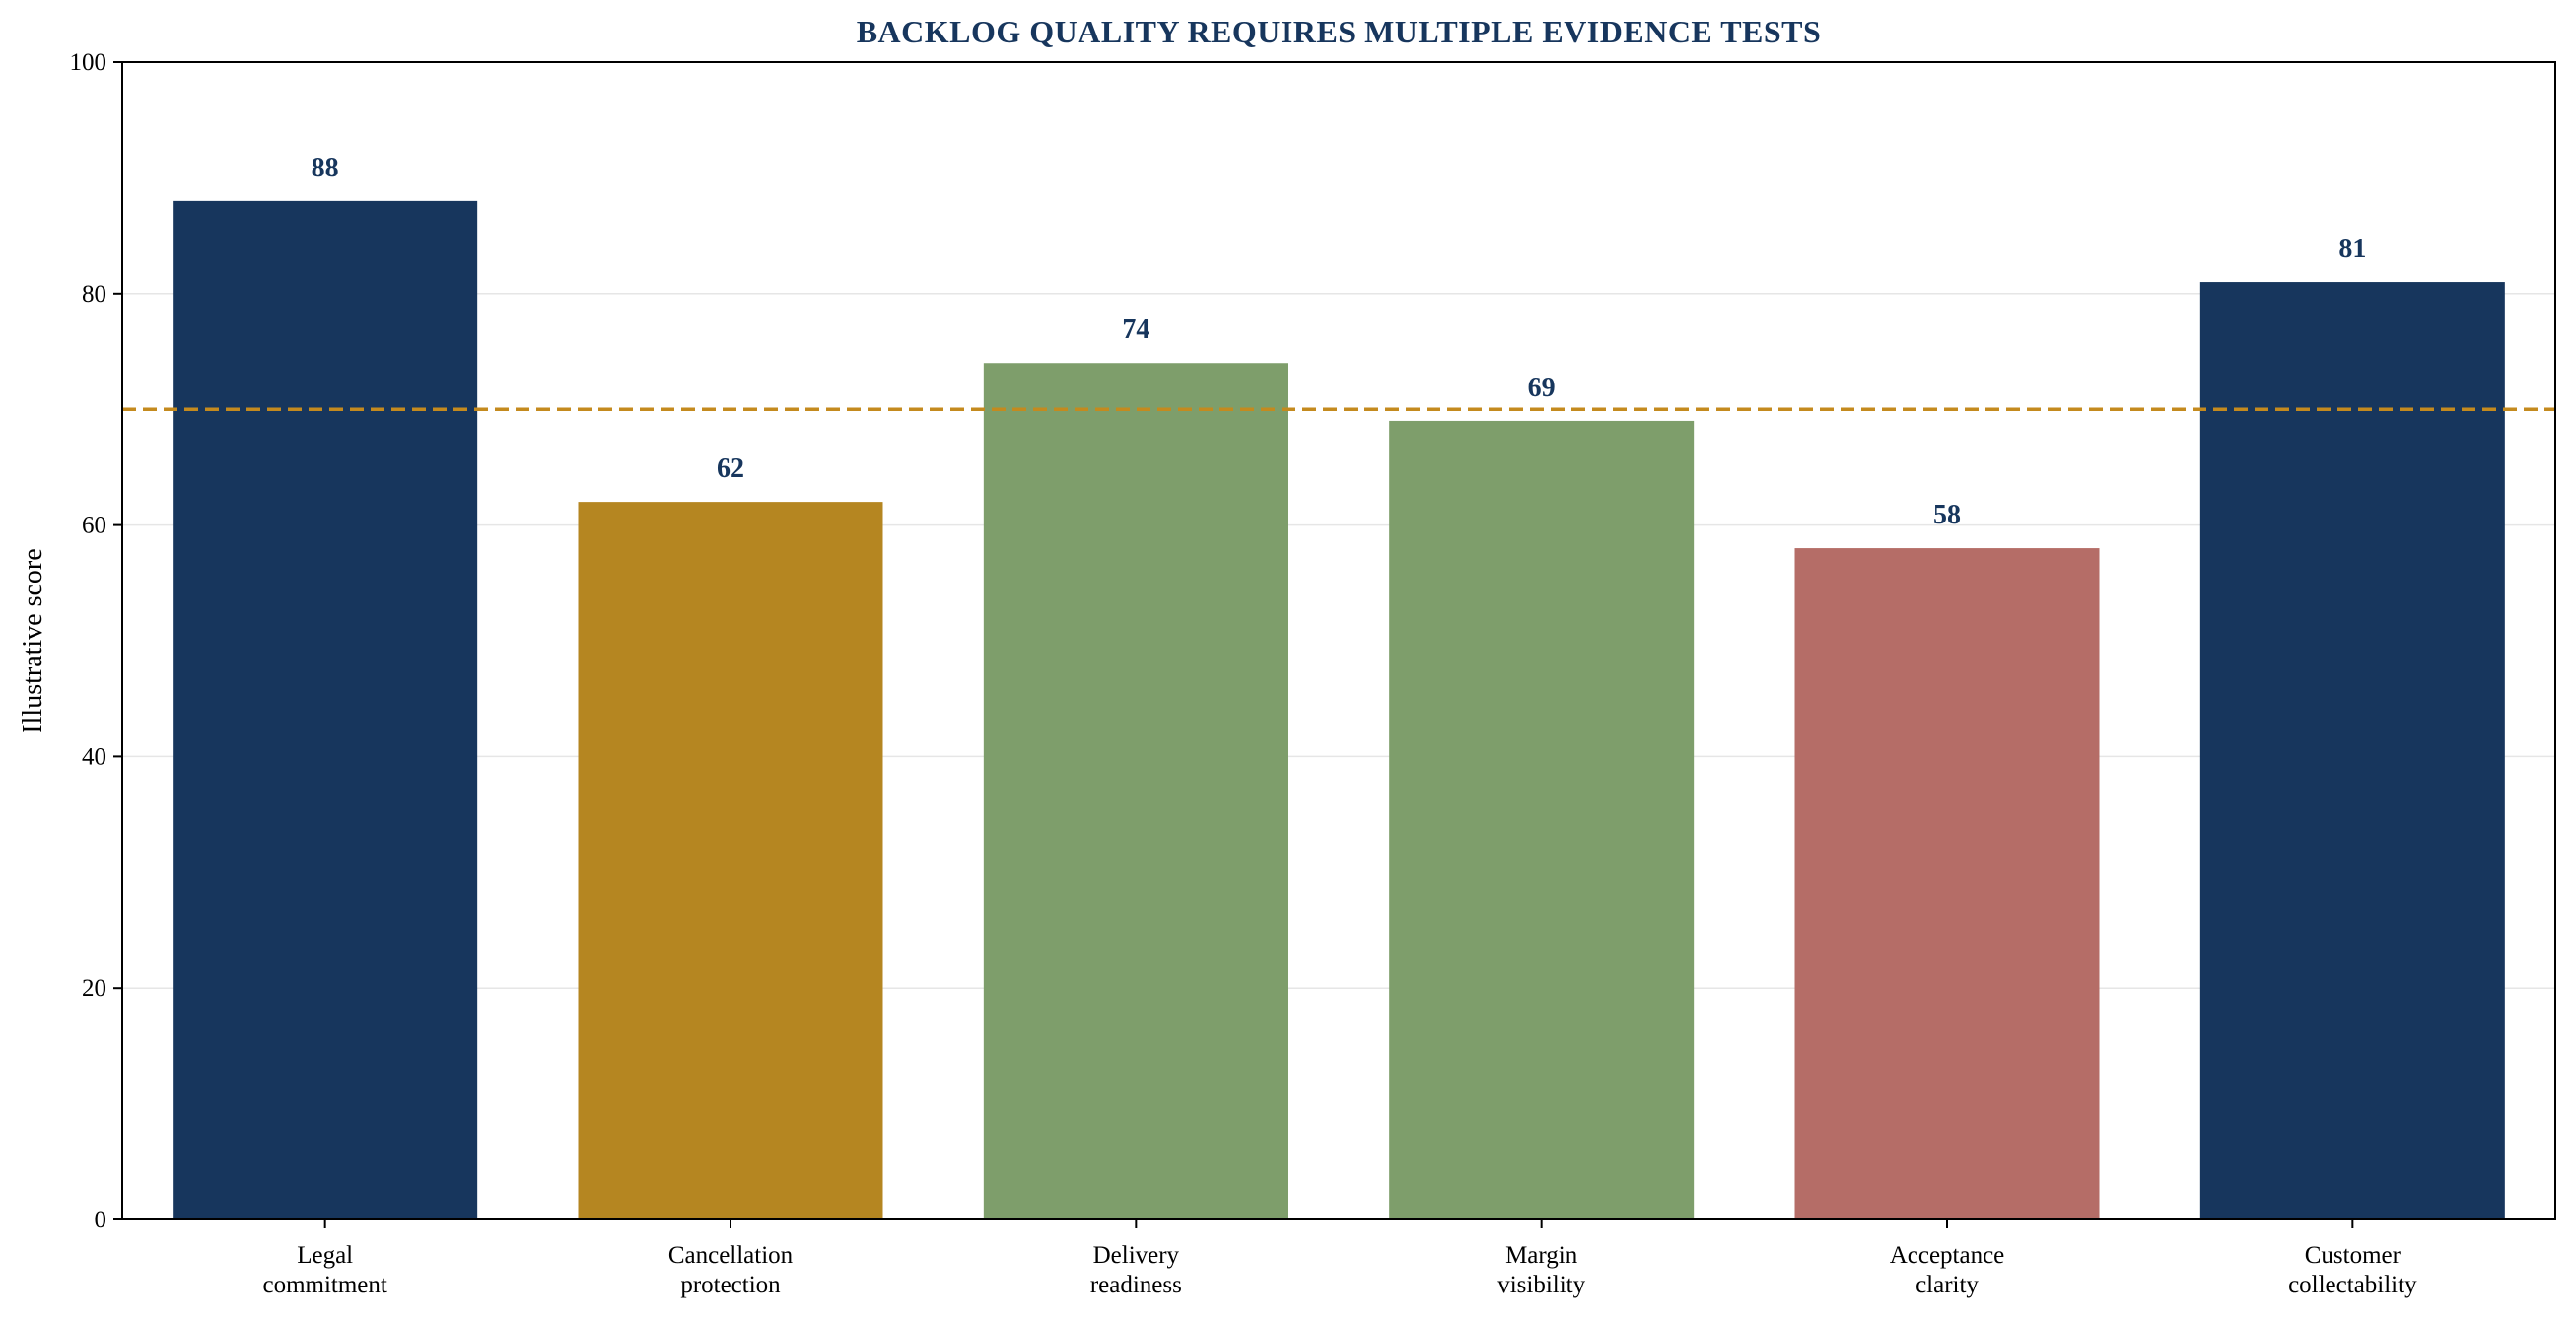 The width and height of the screenshot is (2576, 1322). Describe the element at coordinates (33, 640) in the screenshot. I see `y-axis-label: Illustrative score` at that location.